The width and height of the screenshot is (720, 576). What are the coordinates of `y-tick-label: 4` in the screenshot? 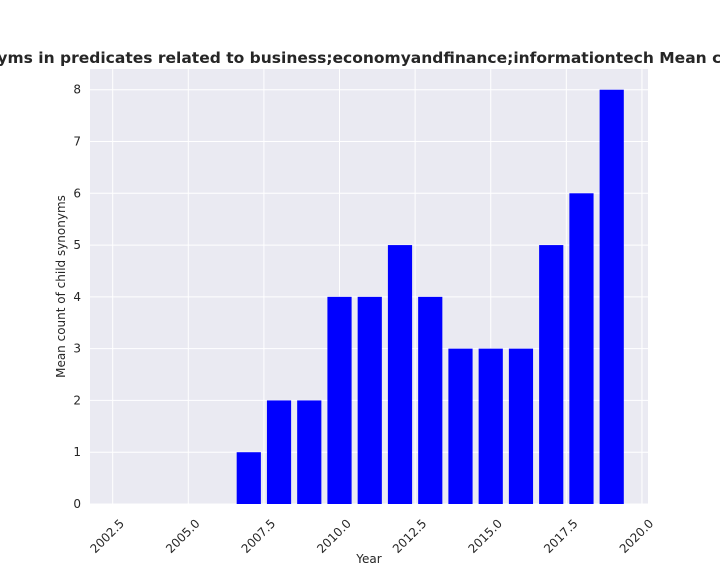 It's located at (77, 297).